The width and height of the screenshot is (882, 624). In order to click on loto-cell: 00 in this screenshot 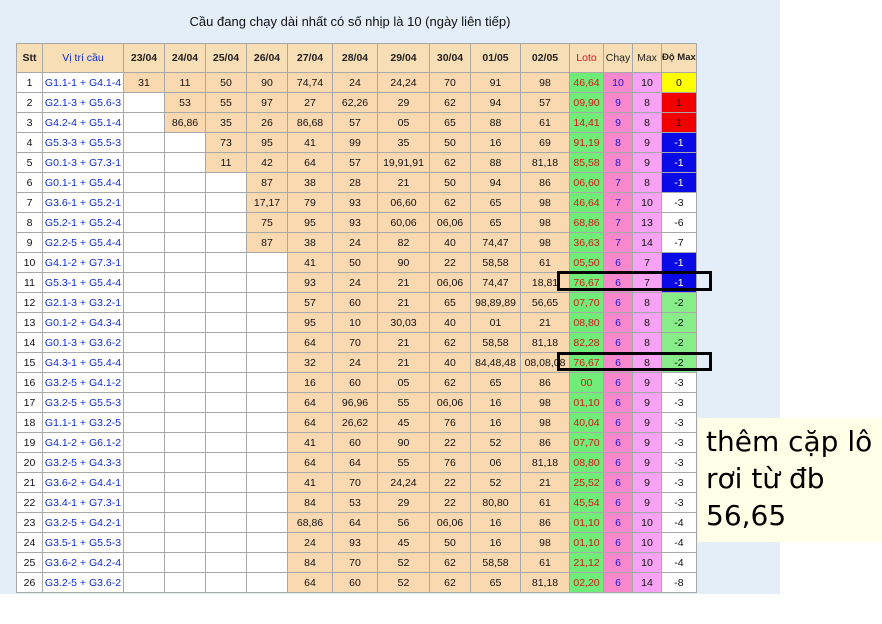, I will do `click(586, 382)`.